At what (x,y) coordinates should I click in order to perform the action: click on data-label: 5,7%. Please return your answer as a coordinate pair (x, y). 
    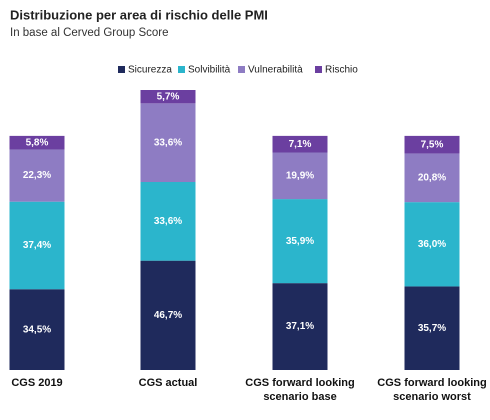
    Looking at the image, I should click on (168, 96).